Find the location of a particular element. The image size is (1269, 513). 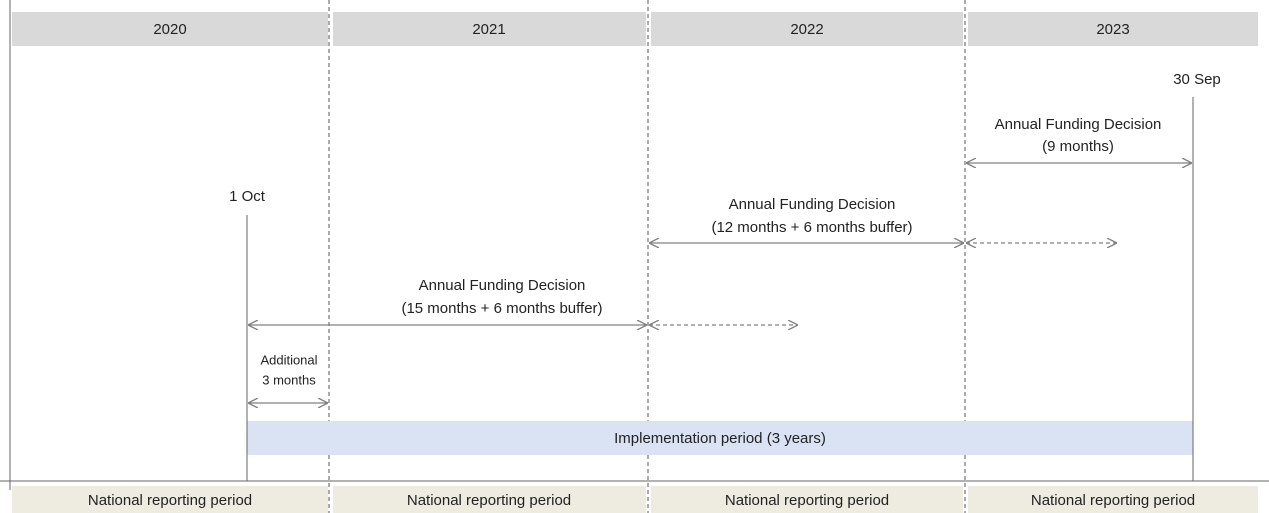

year-label: 2021 is located at coordinates (488, 29).